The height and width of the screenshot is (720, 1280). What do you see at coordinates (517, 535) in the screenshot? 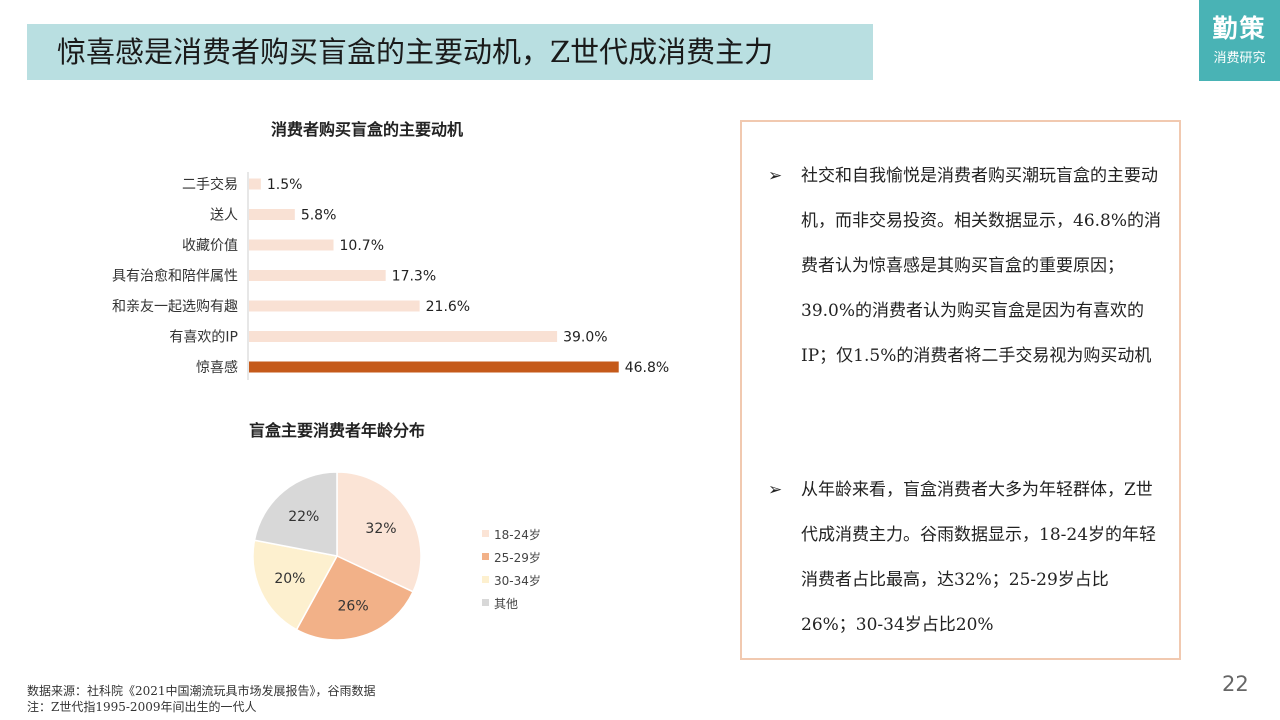
I see `legend-label: 18-24岁` at bounding box center [517, 535].